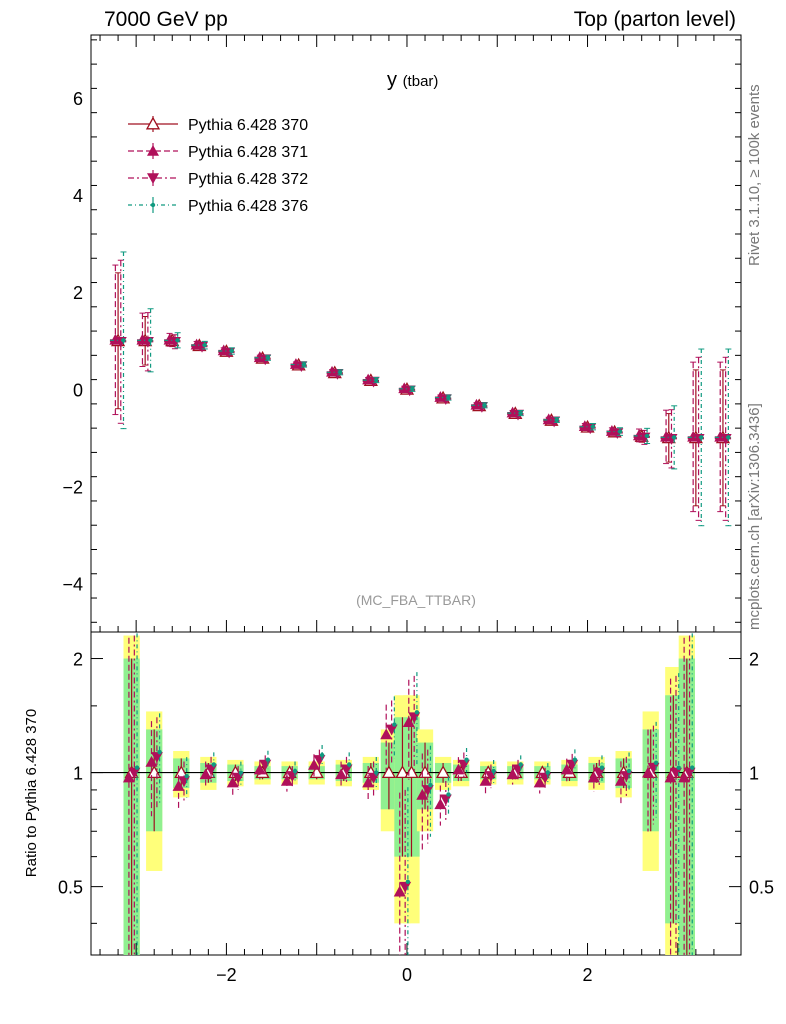 The height and width of the screenshot is (1024, 786). Describe the element at coordinates (754, 660) in the screenshot. I see `ratio-y-tick-label-right: 2` at that location.